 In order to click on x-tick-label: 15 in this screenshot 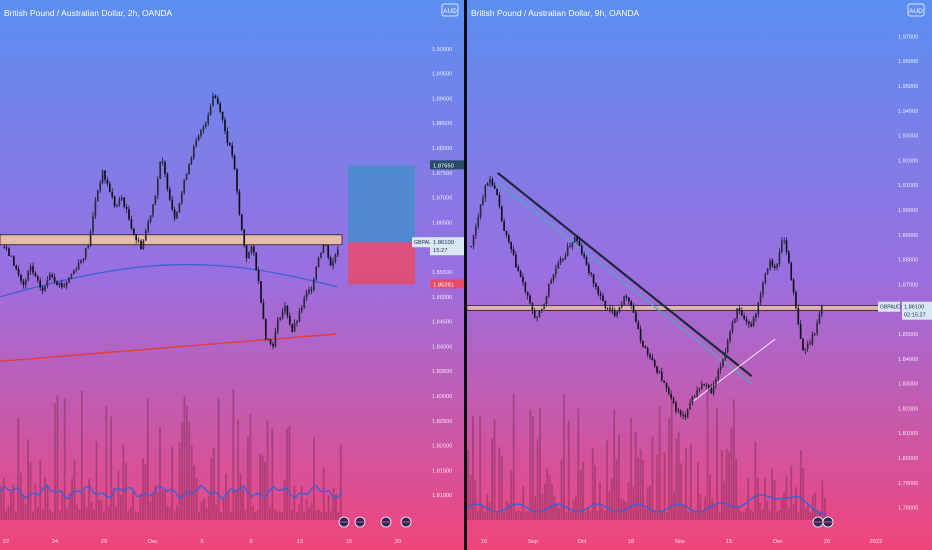, I will do `click(729, 542)`.